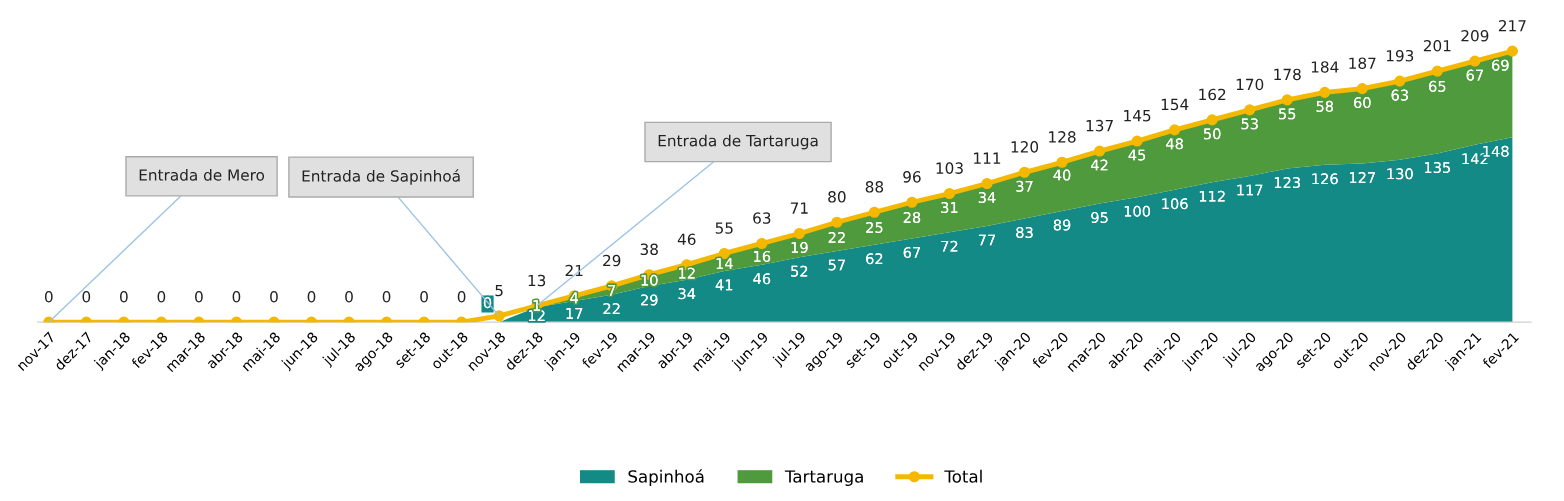 The image size is (1564, 501). Describe the element at coordinates (874, 227) in the screenshot. I see `data-label: 25` at that location.